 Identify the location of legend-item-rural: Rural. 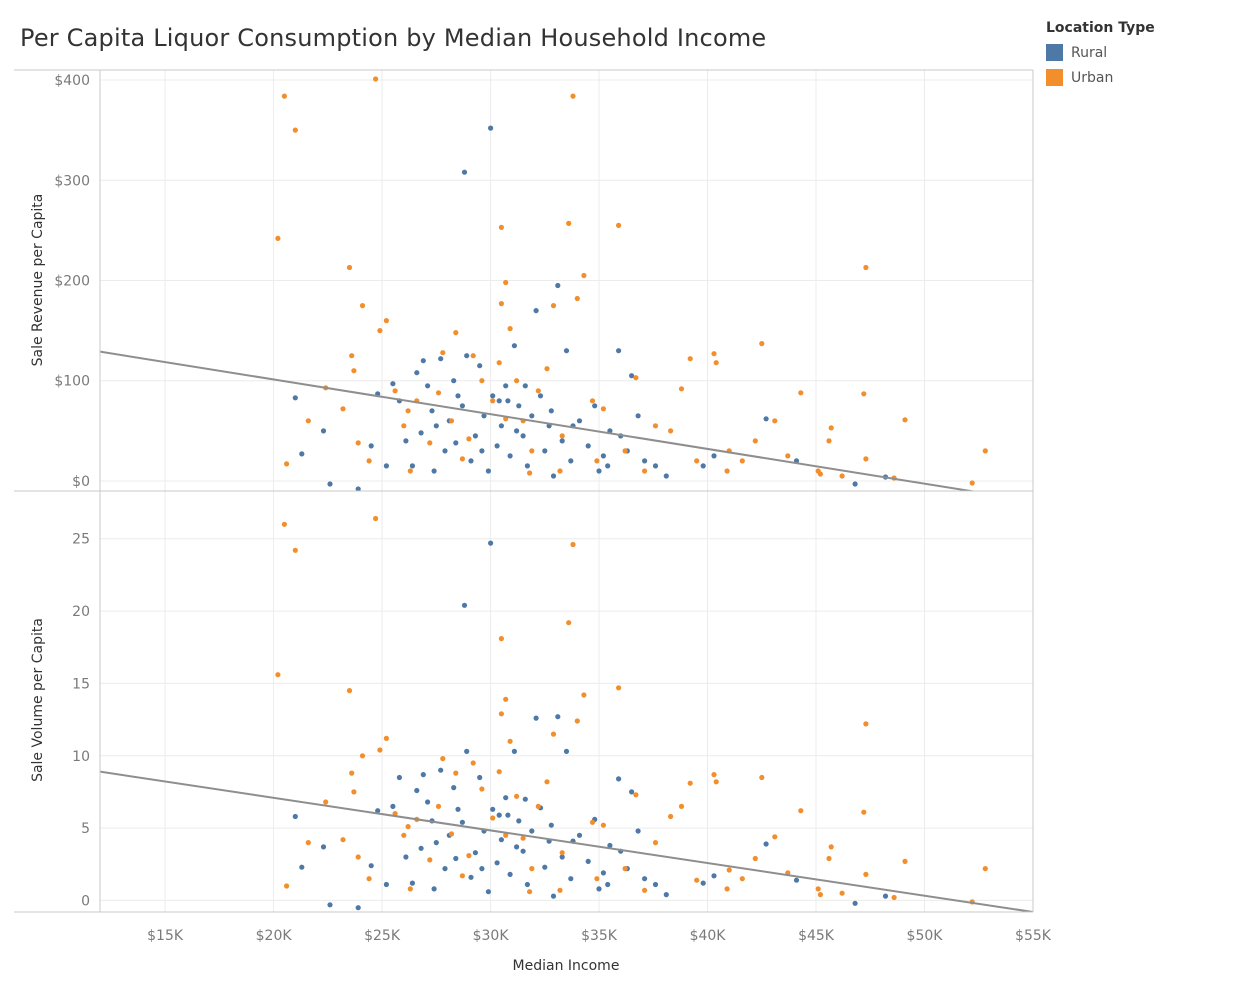
(1100, 52).